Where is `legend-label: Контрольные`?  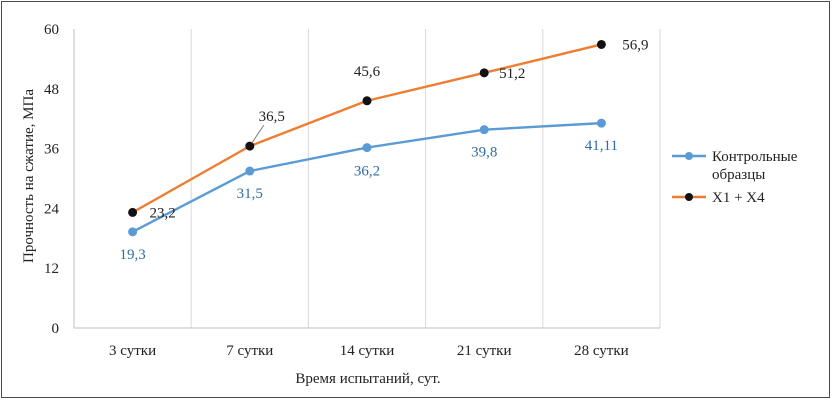
legend-label: Контрольные is located at coordinates (755, 157).